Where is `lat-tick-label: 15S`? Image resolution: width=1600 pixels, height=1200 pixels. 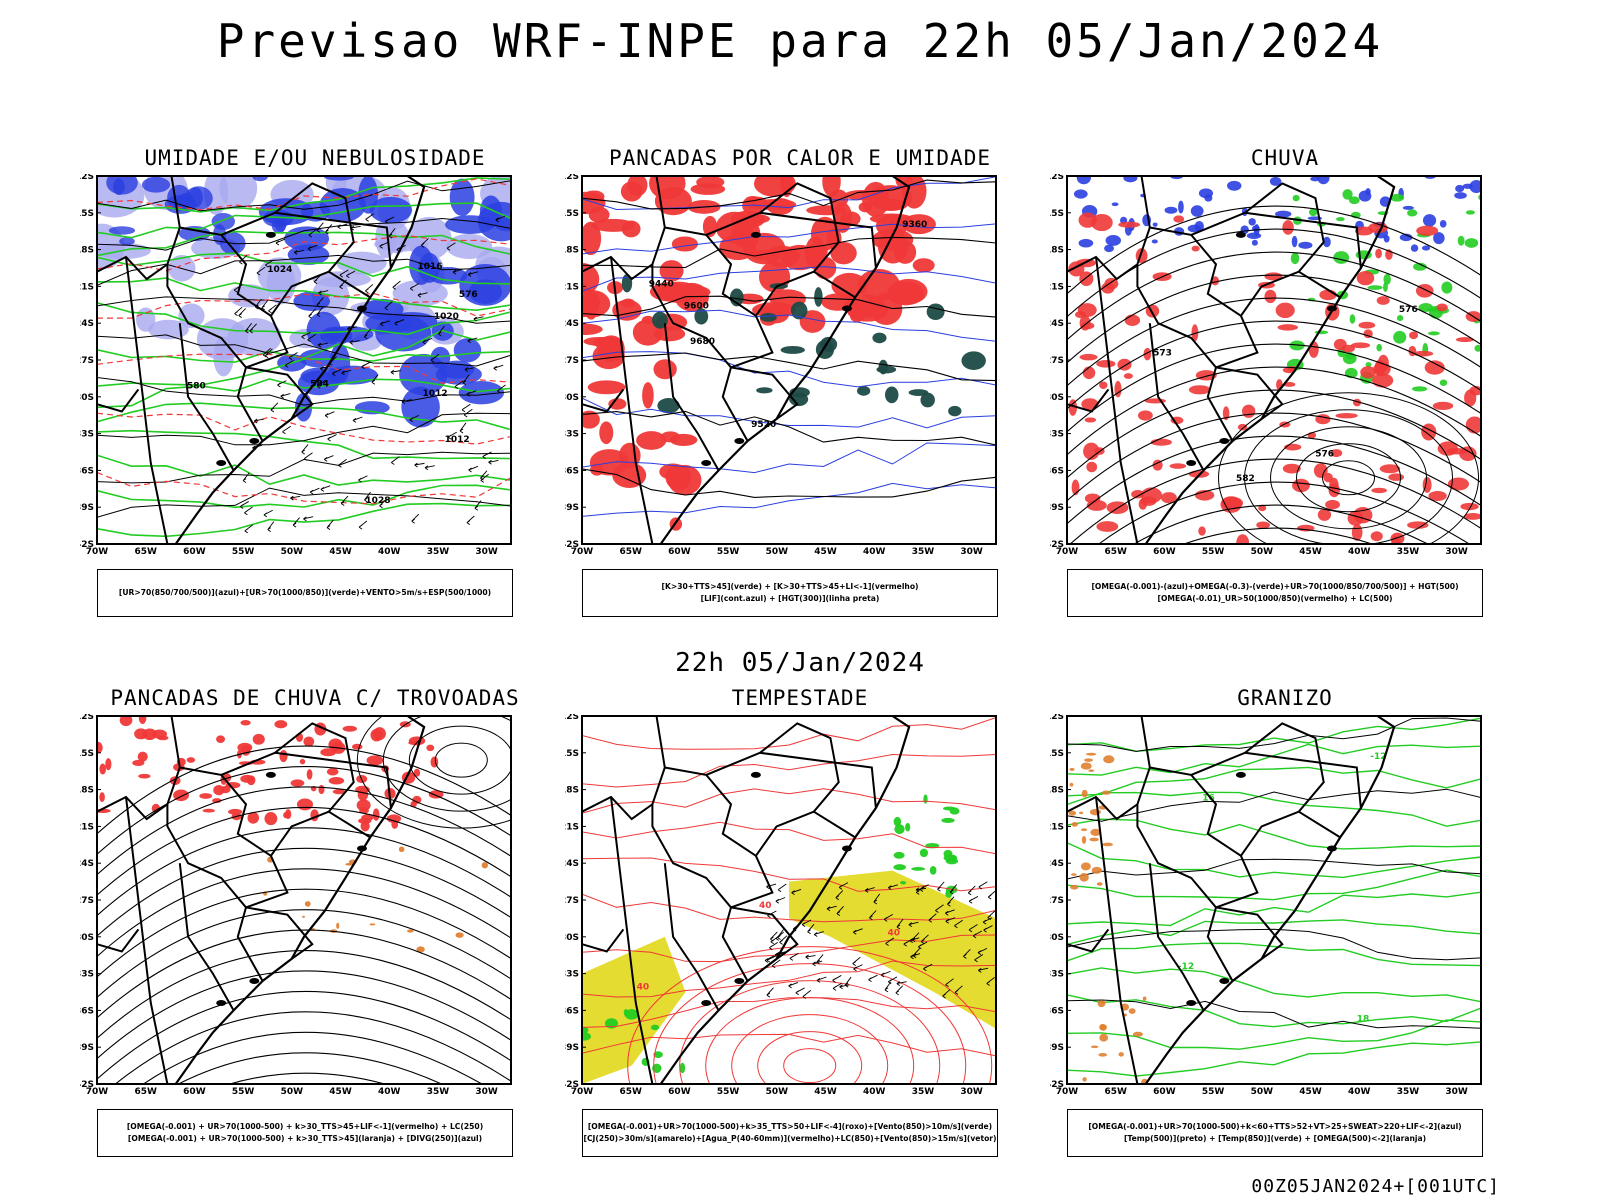
lat-tick-label: 15S is located at coordinates (572, 214).